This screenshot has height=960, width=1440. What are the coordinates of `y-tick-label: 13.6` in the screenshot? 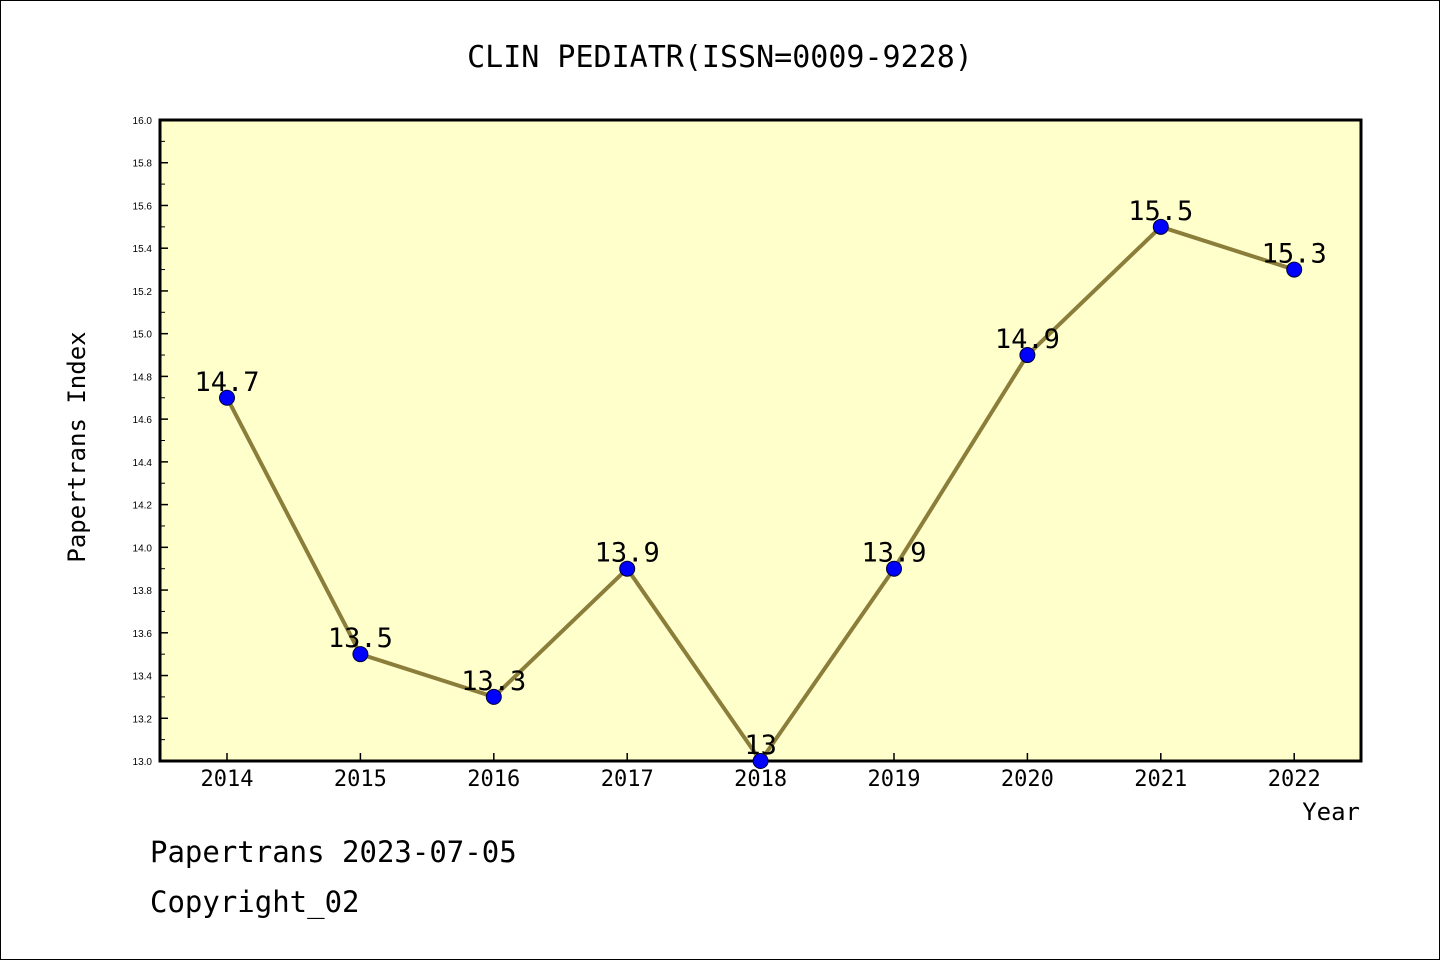 It's located at (143, 634).